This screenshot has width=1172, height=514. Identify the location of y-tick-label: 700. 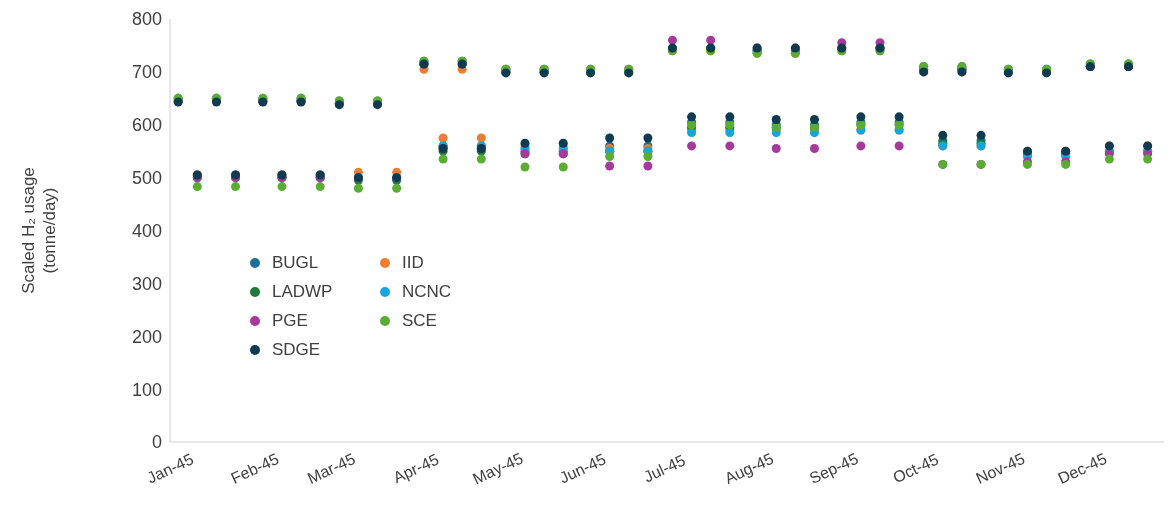
(146, 72).